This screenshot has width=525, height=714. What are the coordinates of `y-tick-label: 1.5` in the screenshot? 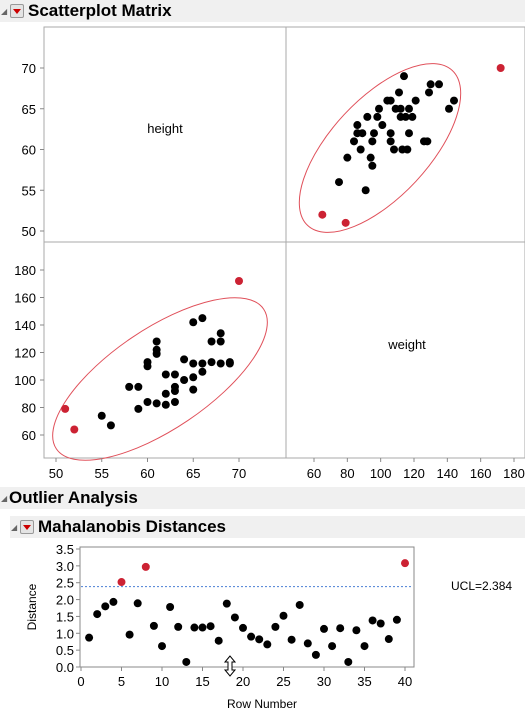 It's located at (65, 616).